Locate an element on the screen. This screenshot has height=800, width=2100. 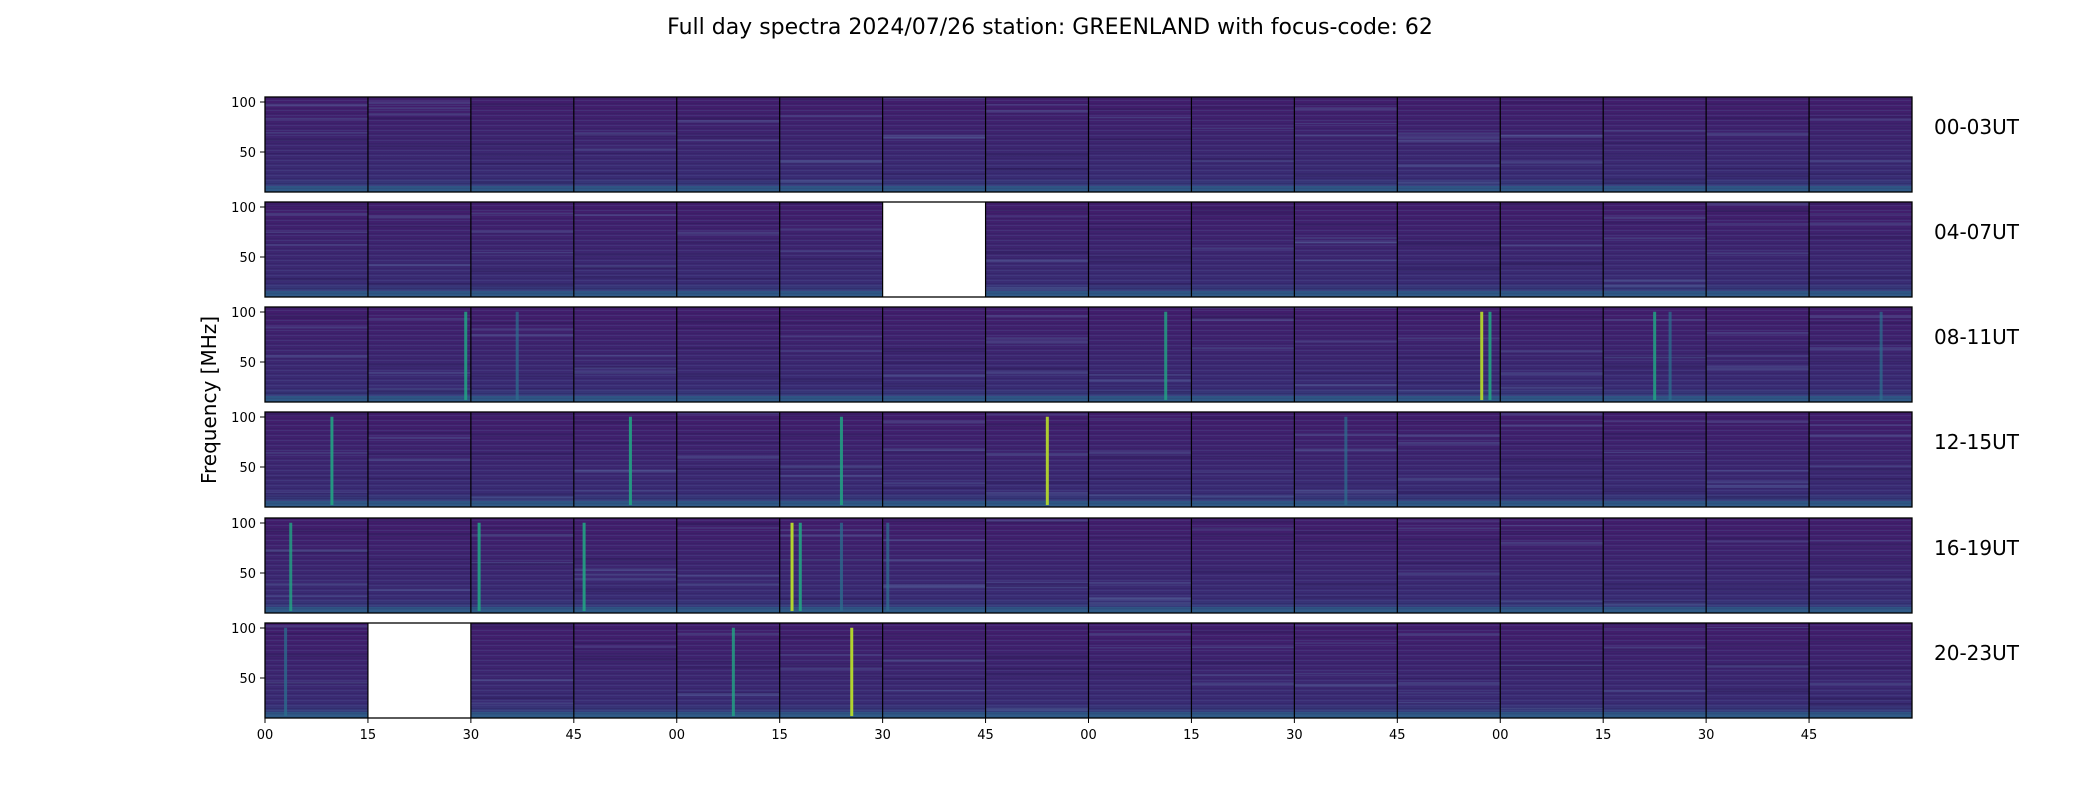
x-tick-label: 00 is located at coordinates (676, 735).